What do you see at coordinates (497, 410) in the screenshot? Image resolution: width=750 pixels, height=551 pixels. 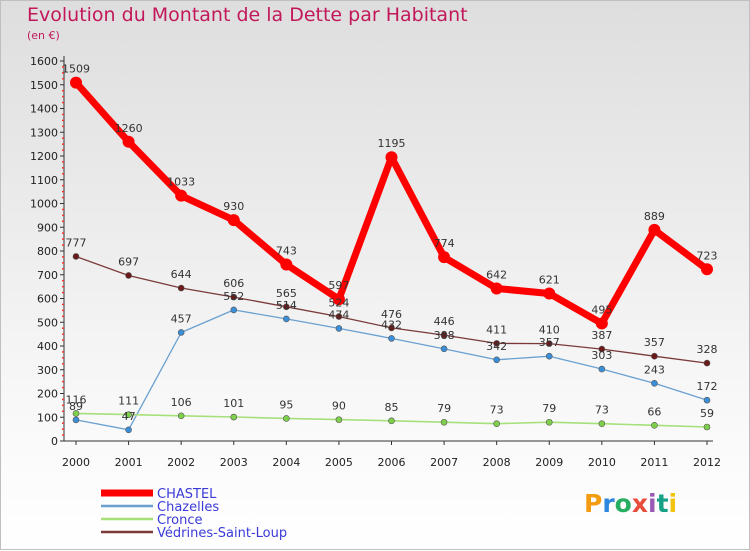 I see `data-label: 73` at bounding box center [497, 410].